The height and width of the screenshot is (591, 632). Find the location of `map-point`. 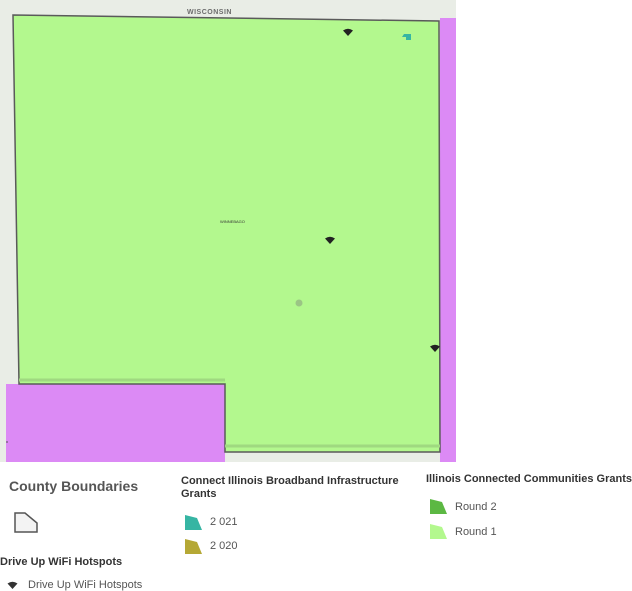

map-point is located at coordinates (299, 303).